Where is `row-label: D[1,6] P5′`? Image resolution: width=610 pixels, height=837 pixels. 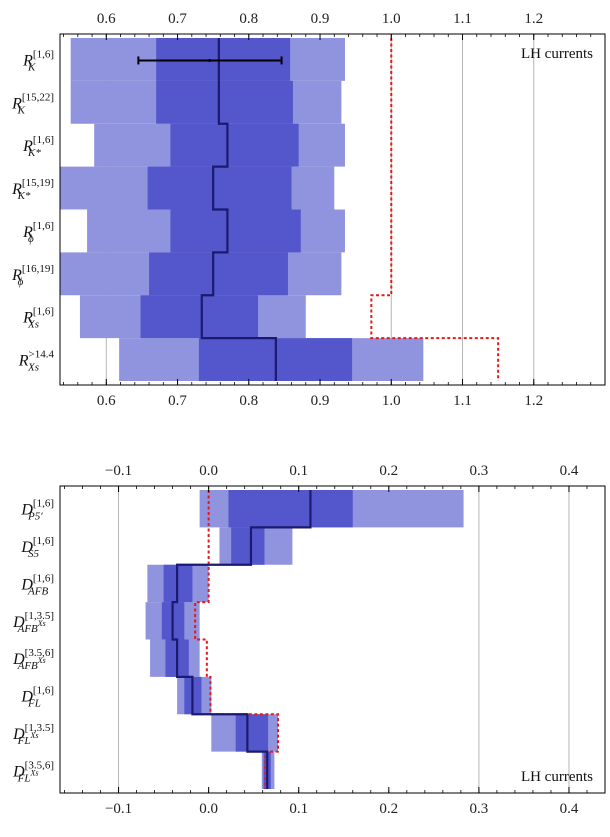
row-label: D[1,6] P5′ is located at coordinates (37, 510).